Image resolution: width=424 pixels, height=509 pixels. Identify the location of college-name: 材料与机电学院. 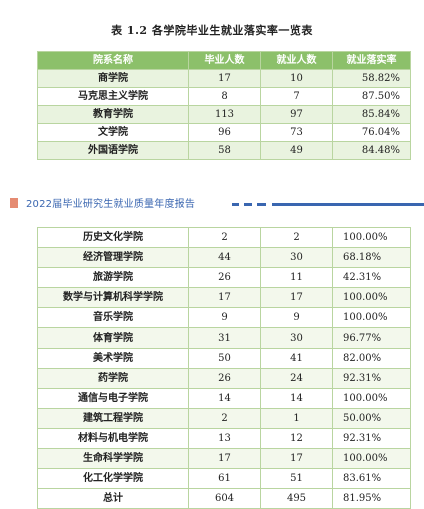
(113, 438).